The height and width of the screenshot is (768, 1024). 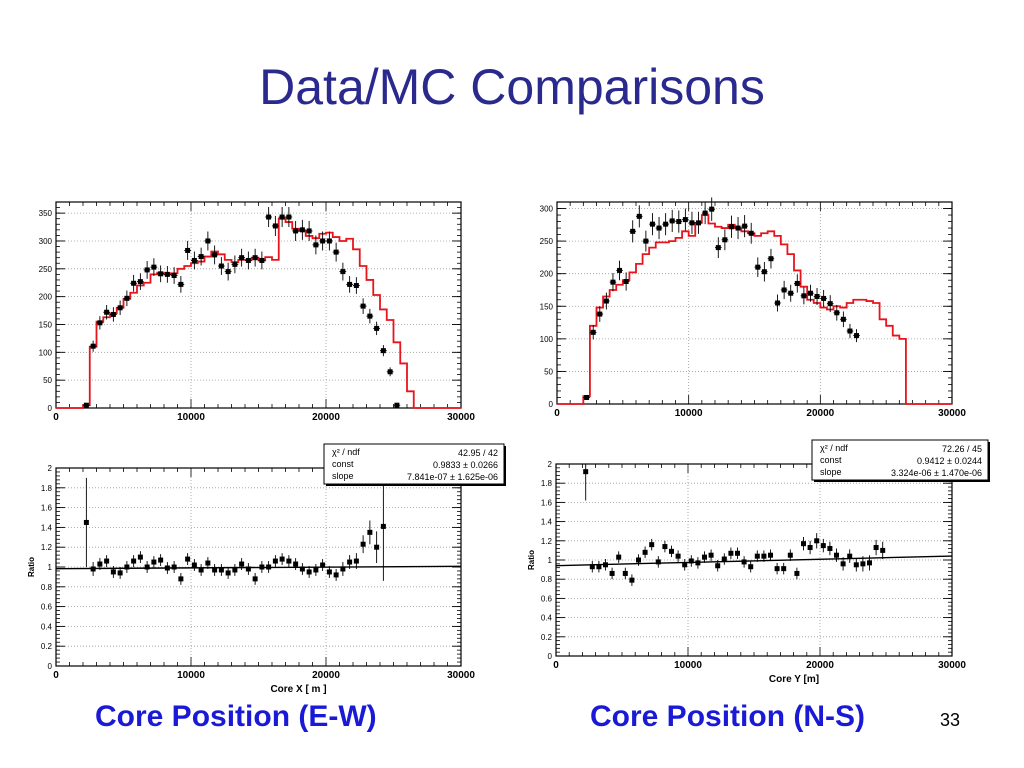 I want to click on stats-label: const, so click(x=343, y=464).